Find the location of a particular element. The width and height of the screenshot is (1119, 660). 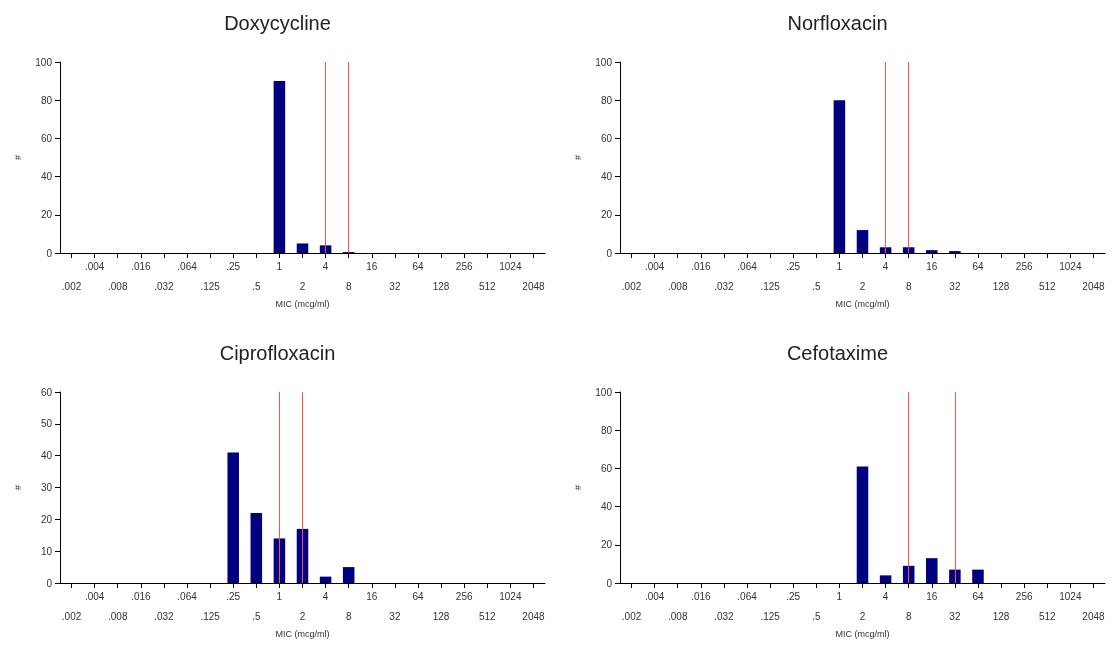

chart-title: Ciprofloxacin is located at coordinates (277, 353).